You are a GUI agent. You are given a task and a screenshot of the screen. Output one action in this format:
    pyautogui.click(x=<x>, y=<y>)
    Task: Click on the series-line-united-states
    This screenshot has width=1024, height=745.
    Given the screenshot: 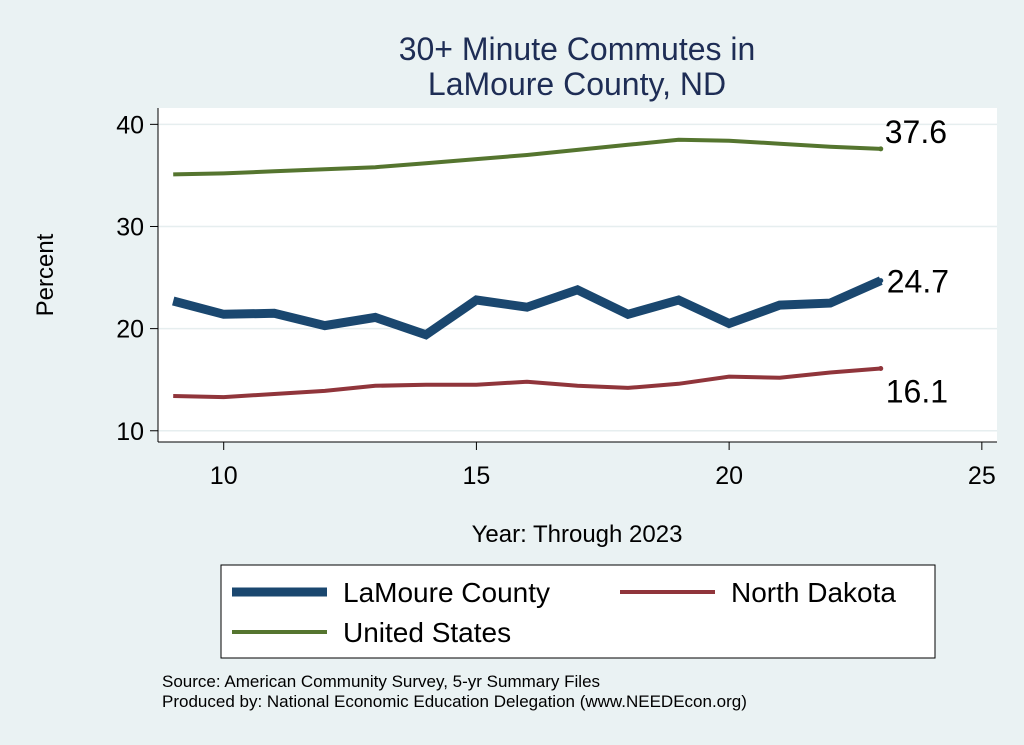 What is the action you would take?
    pyautogui.click(x=527, y=157)
    